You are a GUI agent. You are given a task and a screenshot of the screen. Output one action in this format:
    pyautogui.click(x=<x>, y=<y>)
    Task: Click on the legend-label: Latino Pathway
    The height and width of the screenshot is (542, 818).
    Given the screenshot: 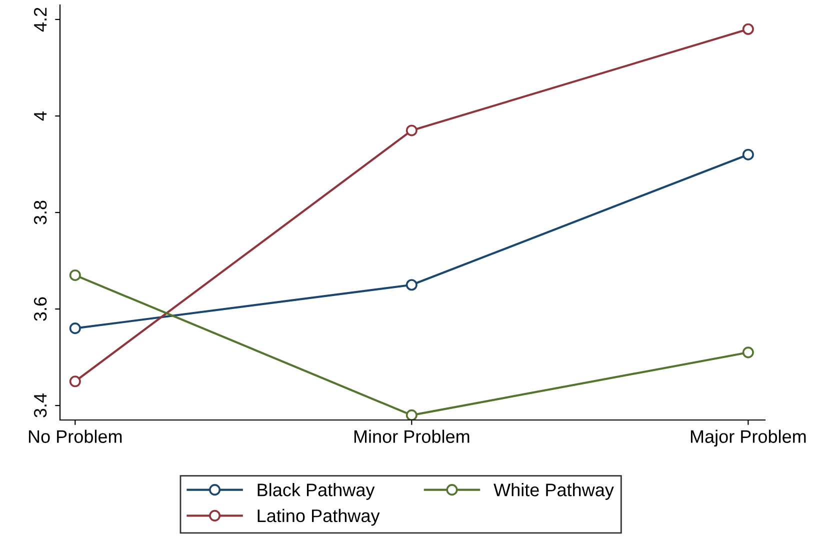 What is the action you would take?
    pyautogui.click(x=319, y=517)
    